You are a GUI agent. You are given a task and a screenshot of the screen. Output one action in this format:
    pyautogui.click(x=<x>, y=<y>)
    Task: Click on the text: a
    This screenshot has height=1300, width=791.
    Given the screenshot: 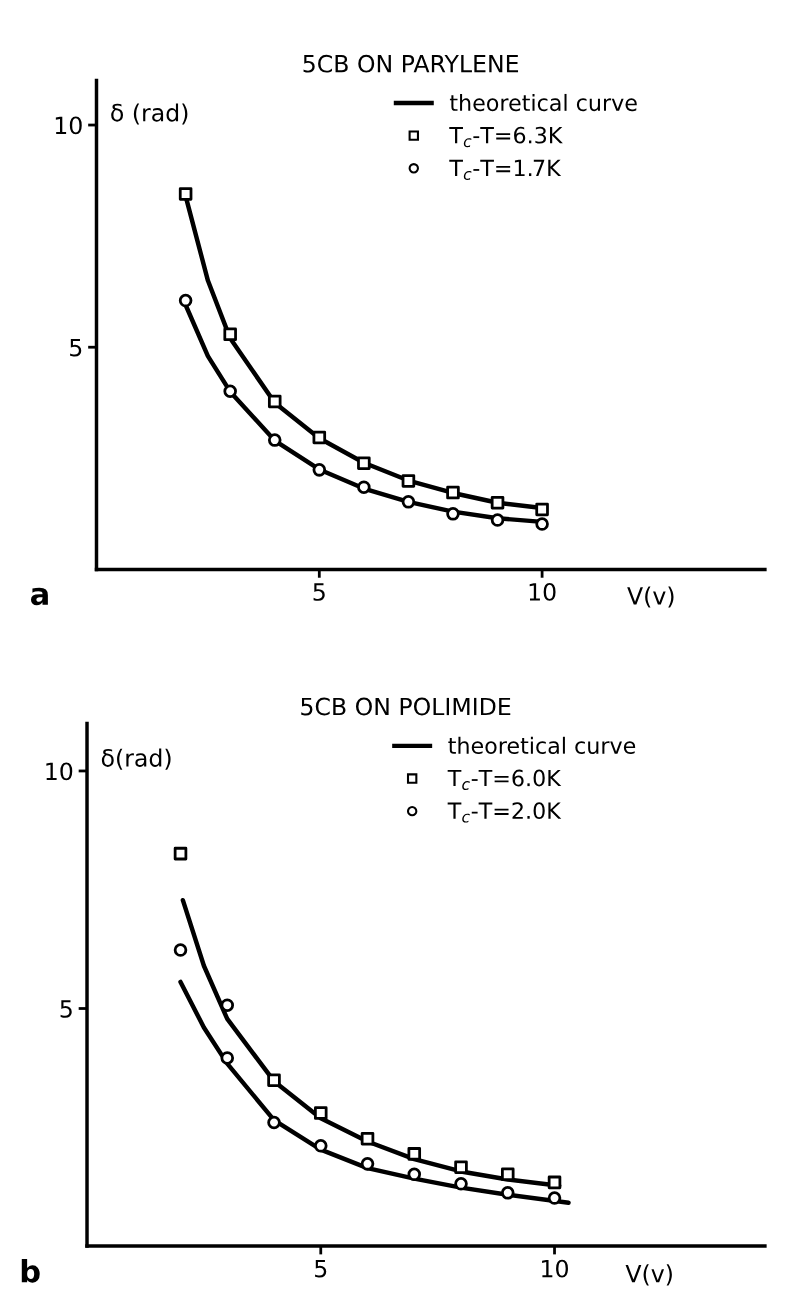 What is the action you would take?
    pyautogui.click(x=39, y=596)
    